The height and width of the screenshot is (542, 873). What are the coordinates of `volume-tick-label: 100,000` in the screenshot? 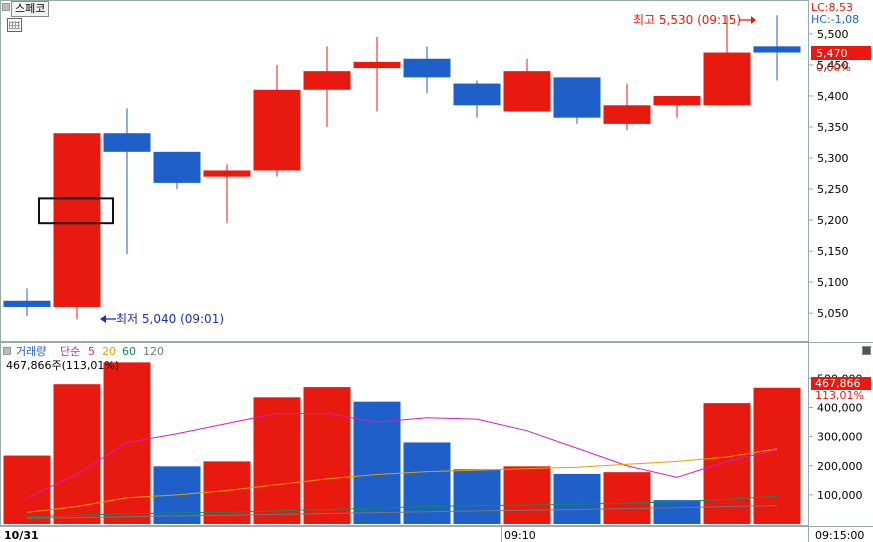 It's located at (840, 495).